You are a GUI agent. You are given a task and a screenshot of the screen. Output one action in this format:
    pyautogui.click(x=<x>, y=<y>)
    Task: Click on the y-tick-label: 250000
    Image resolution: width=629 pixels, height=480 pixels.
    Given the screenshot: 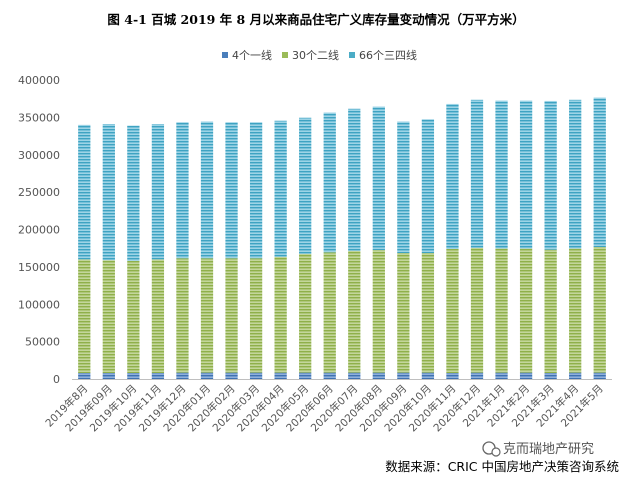 What is the action you would take?
    pyautogui.click(x=39, y=192)
    